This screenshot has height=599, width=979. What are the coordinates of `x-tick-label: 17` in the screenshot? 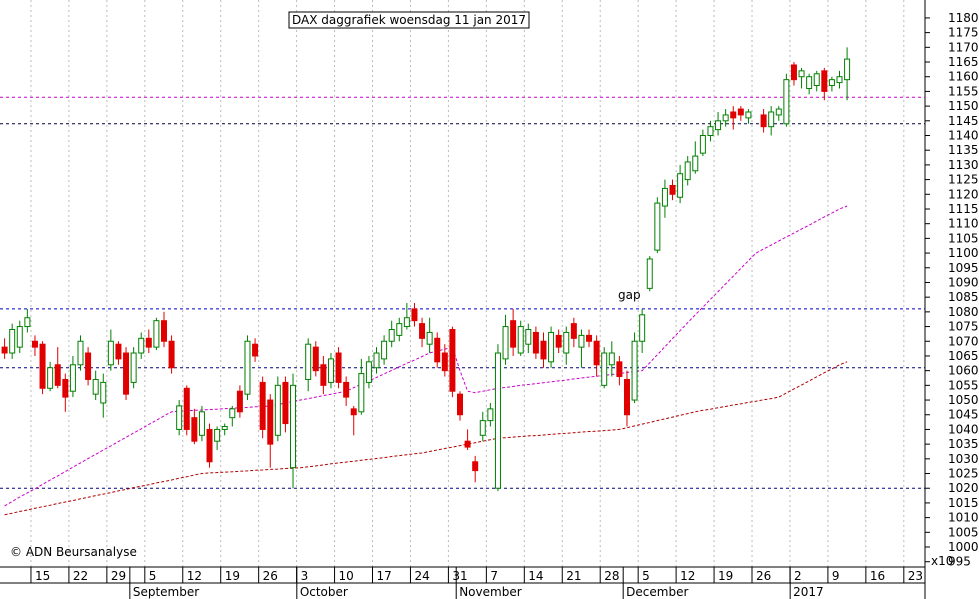 It's located at (384, 576).